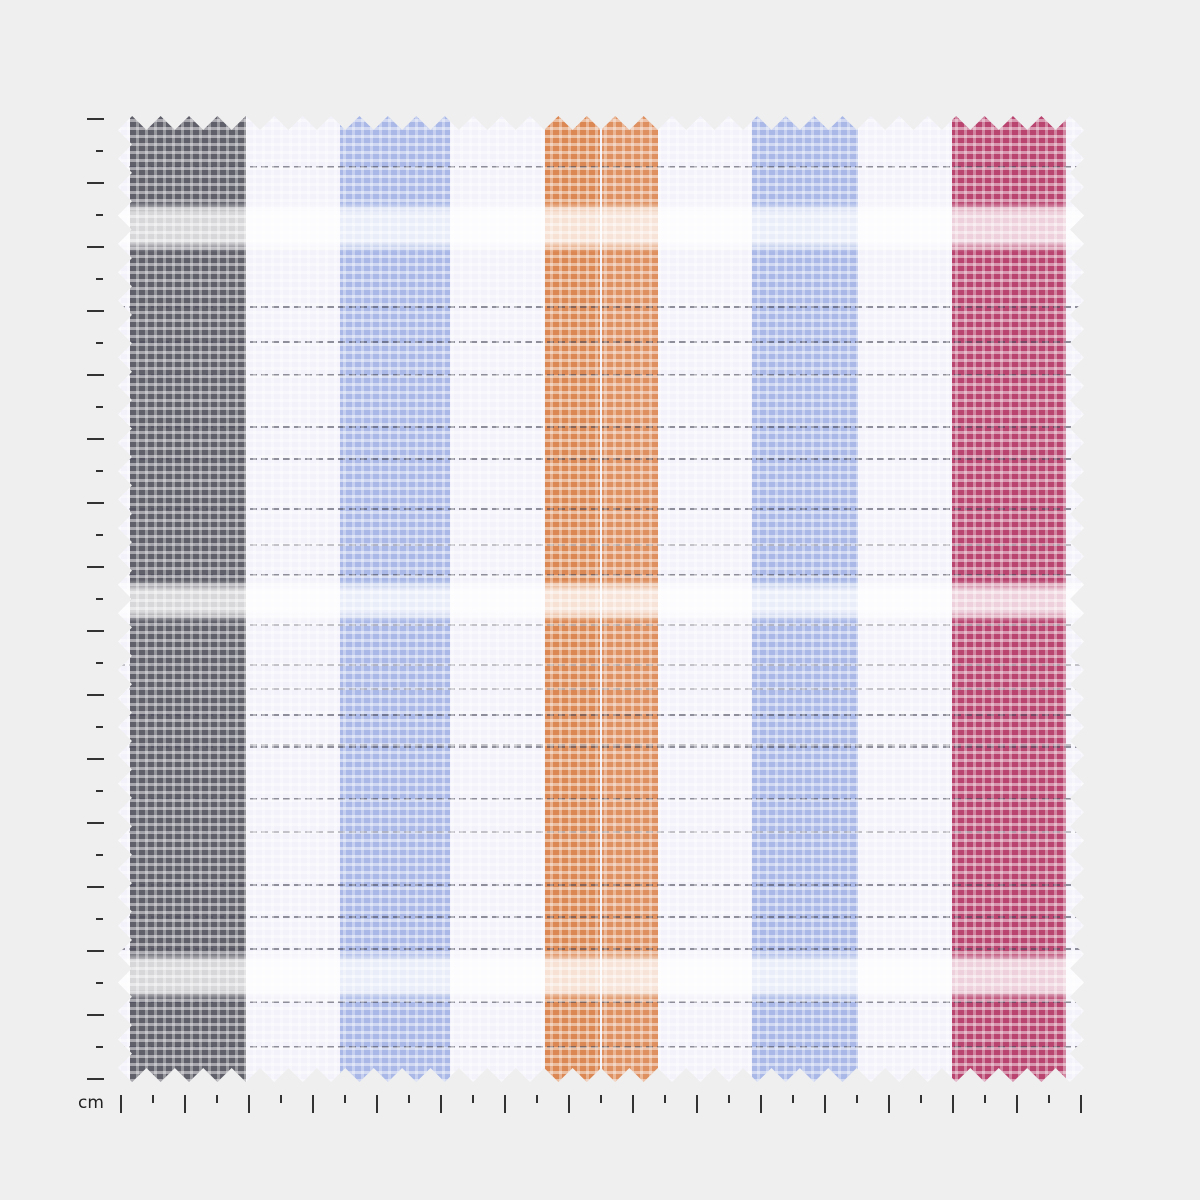  I want to click on ruler-unit-label: cm, so click(91, 1103).